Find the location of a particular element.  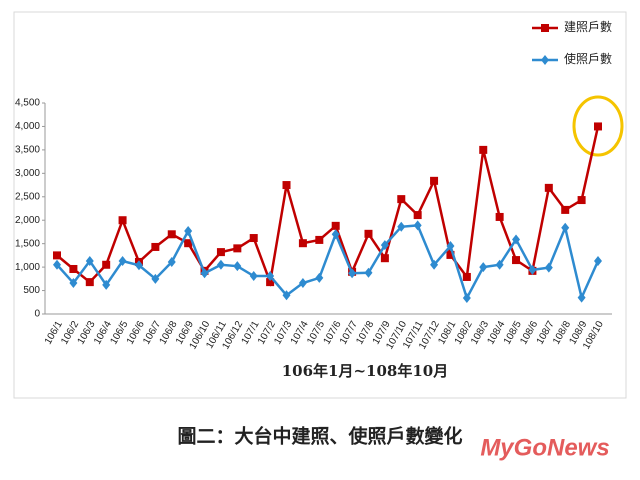

y-tick-label: 3,000 is located at coordinates (27, 173).